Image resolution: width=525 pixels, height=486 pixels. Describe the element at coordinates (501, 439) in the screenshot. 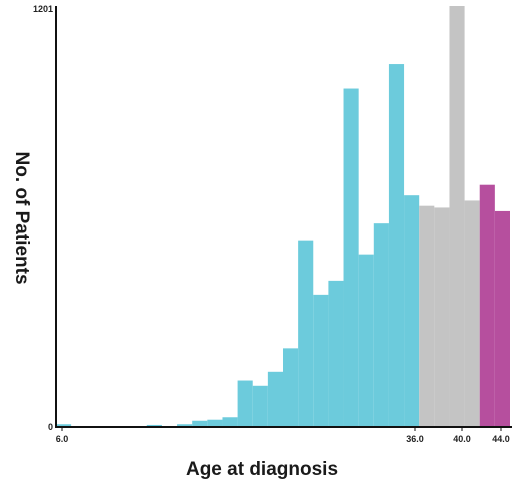

I see `x-tick-label-3: 44.0` at that location.